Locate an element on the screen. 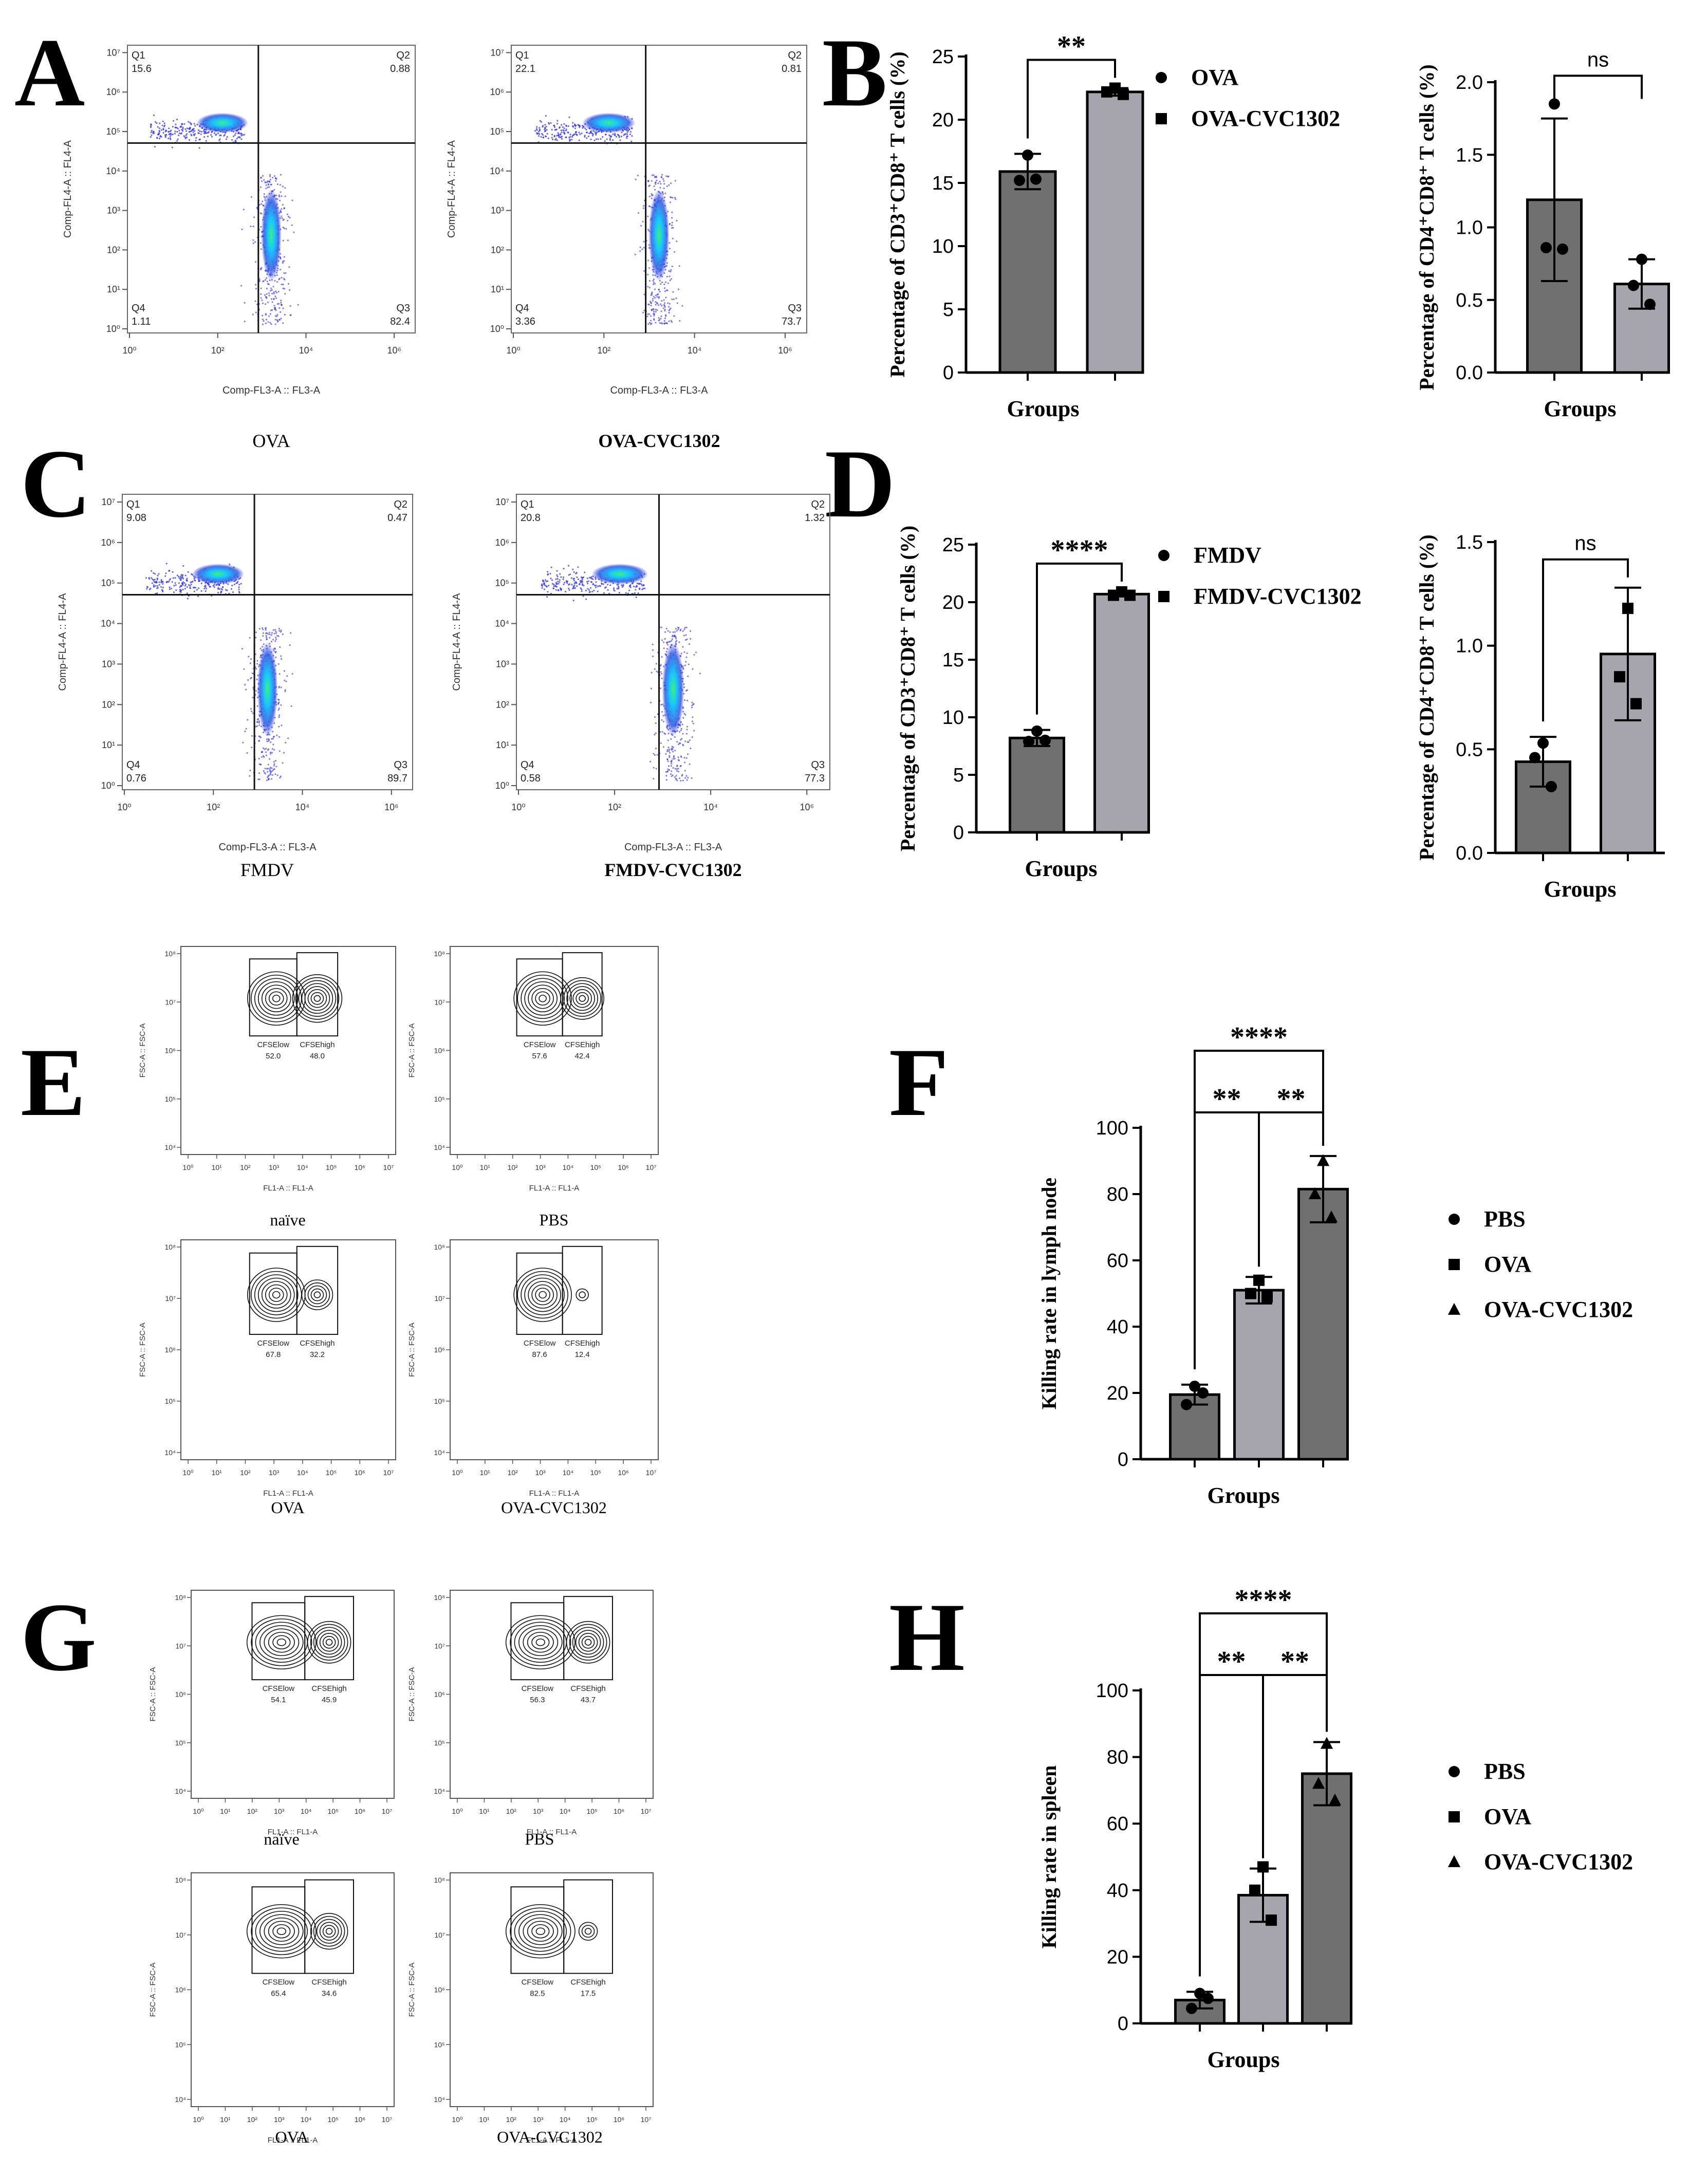 The image size is (1708, 2158). gate-value-low: 54.1 is located at coordinates (279, 1700).